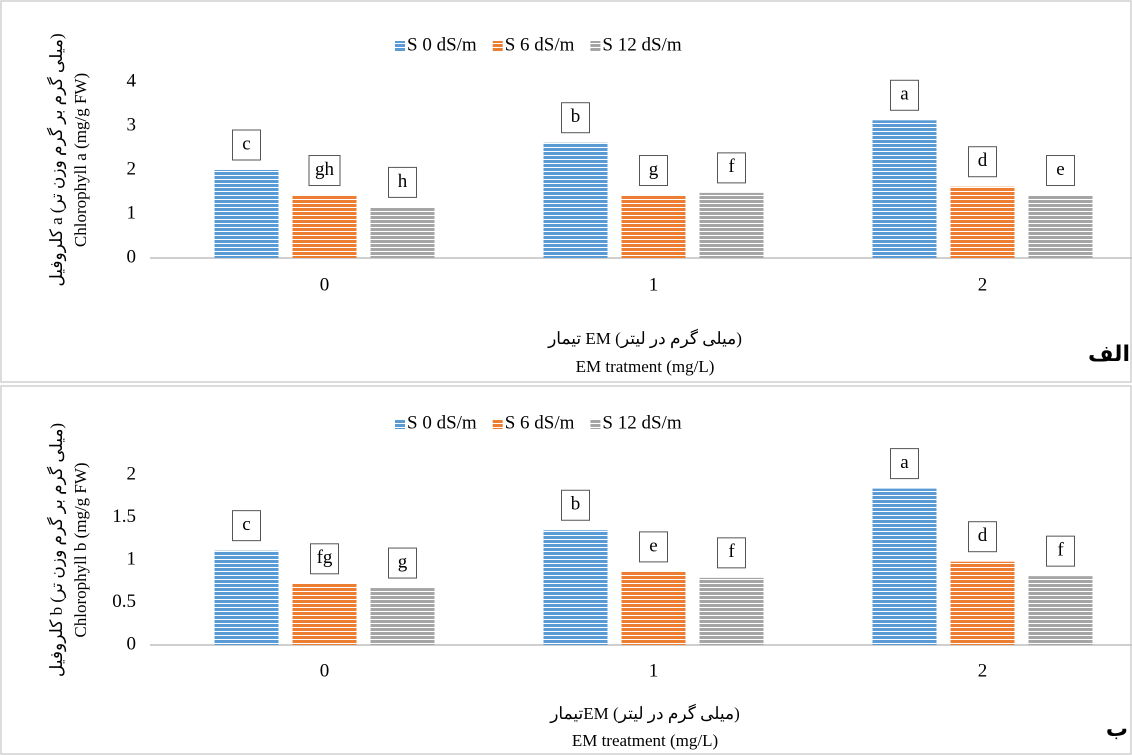  I want to click on x-axis-label-line: تیمار EM (میلی گرم در لیتر), so click(644, 338).